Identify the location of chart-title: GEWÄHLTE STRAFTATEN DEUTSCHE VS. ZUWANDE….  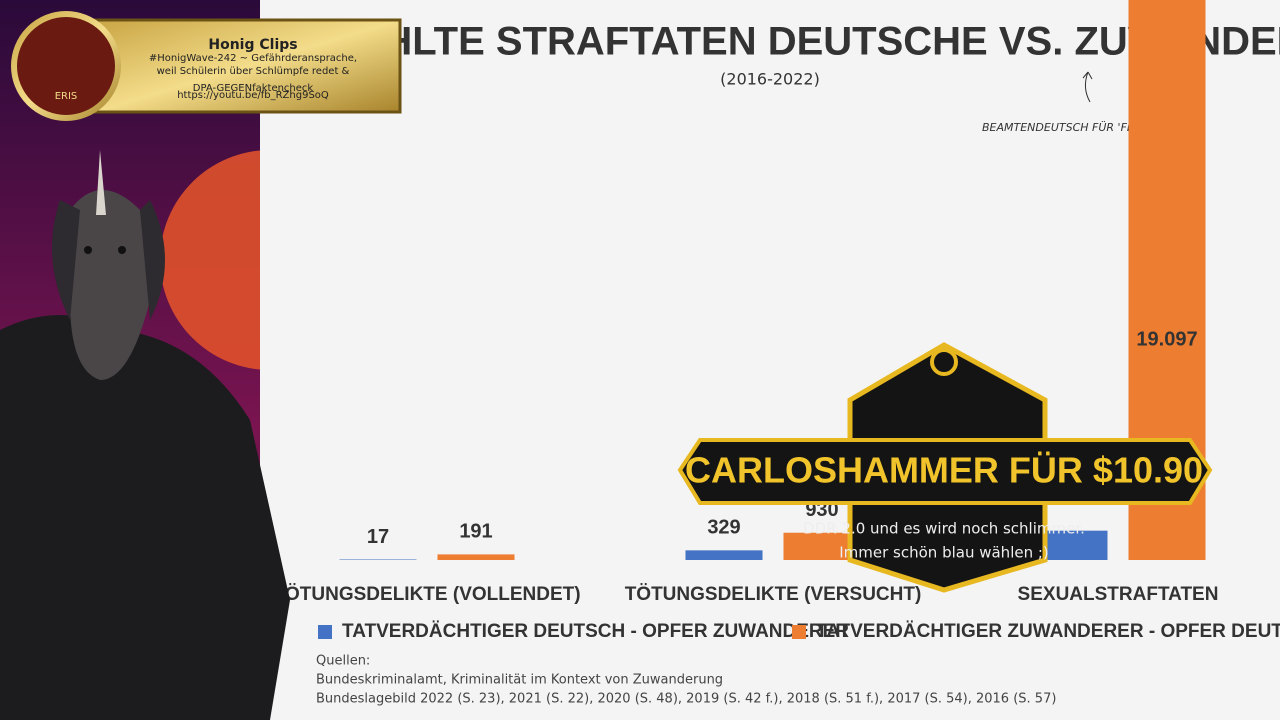
(769, 42).